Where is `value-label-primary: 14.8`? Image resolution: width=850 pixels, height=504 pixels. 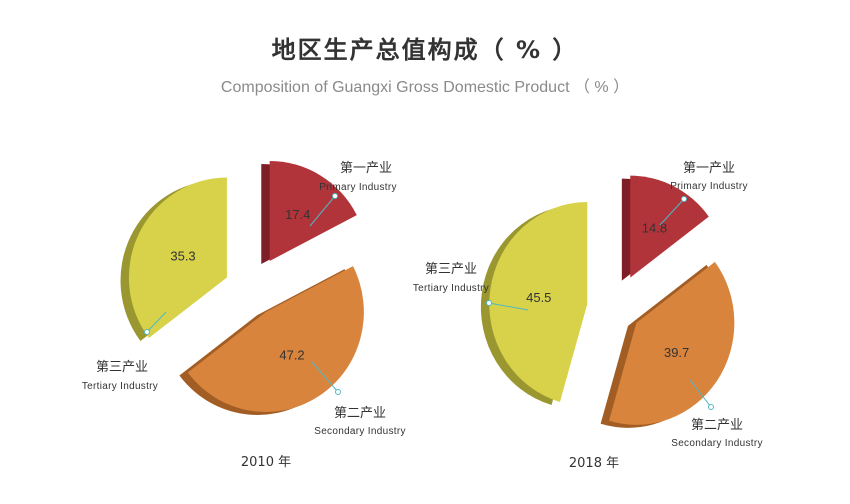 value-label-primary: 14.8 is located at coordinates (654, 227).